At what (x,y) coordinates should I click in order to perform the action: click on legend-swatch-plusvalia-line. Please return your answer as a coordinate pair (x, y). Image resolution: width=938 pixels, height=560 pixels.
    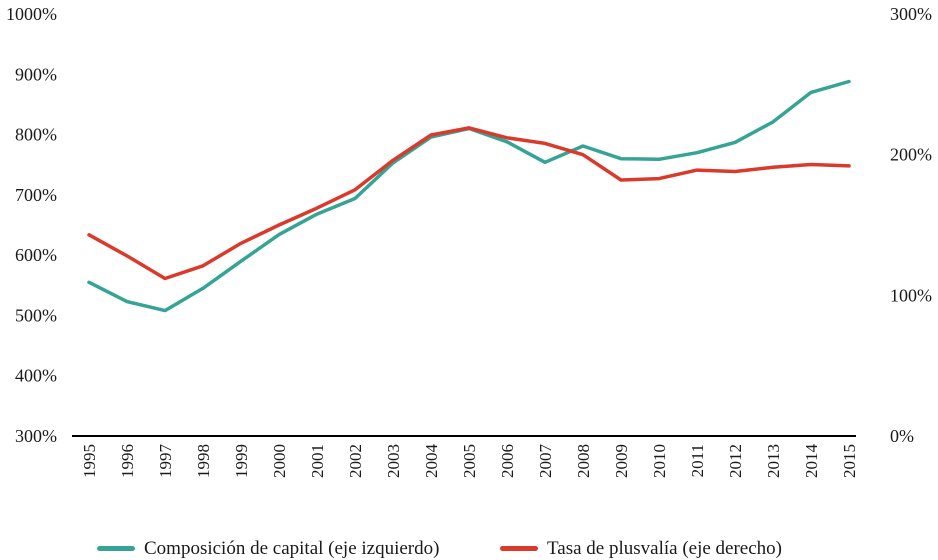
    Looking at the image, I should click on (519, 548).